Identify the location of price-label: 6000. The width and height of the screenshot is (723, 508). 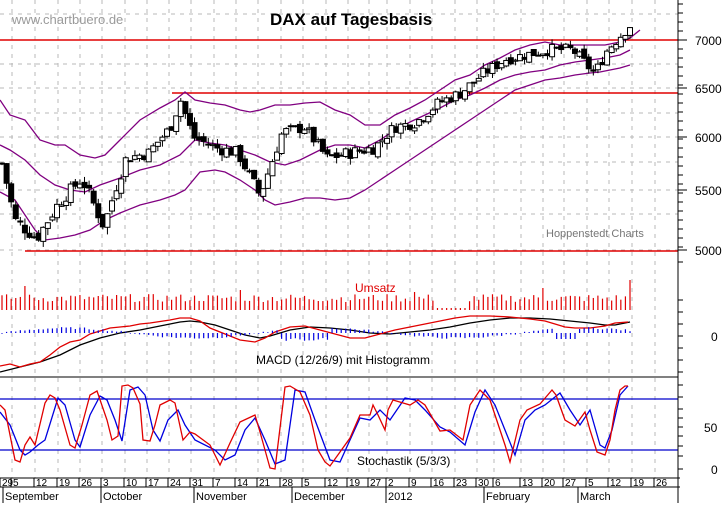
(708, 138).